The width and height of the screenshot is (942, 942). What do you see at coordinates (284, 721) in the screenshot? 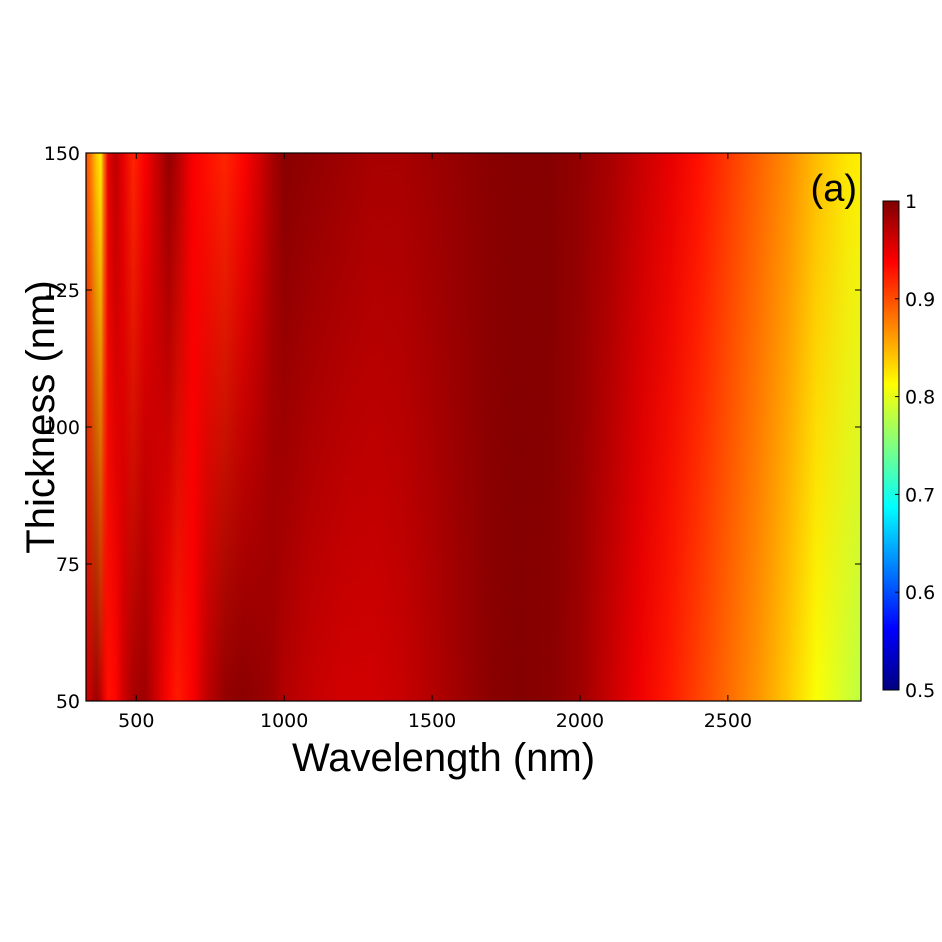
I see `x-tick-label: 1000` at bounding box center [284, 721].